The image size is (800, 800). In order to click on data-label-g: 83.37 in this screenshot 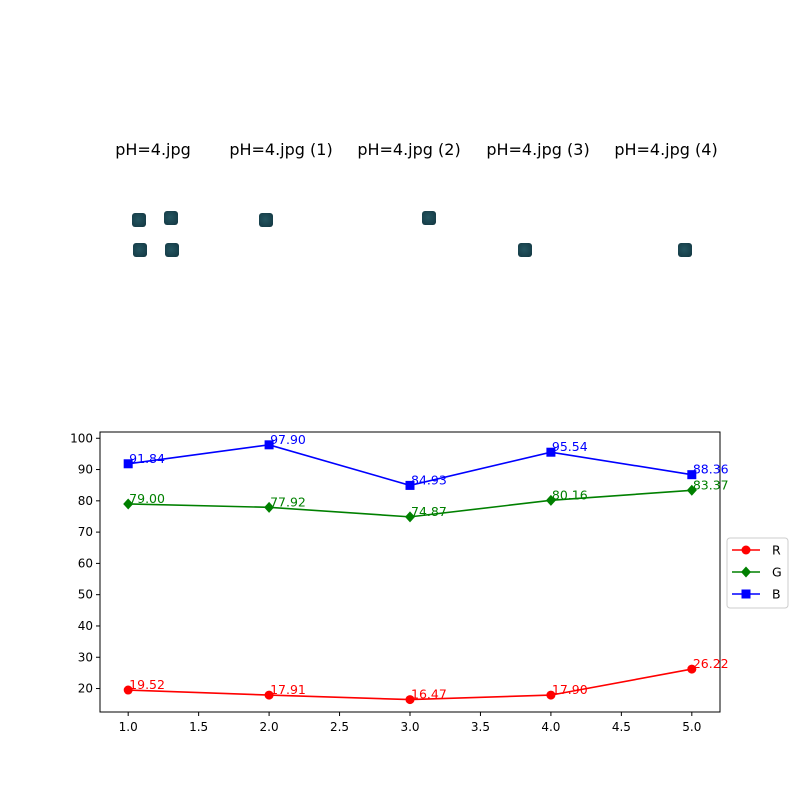, I will do `click(711, 484)`.